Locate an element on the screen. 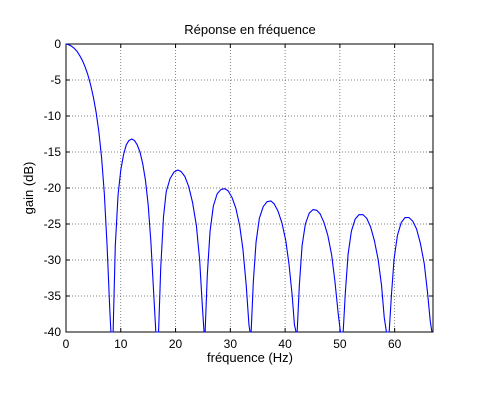 This screenshot has height=415, width=486. x-tick-label: 40 is located at coordinates (285, 344).